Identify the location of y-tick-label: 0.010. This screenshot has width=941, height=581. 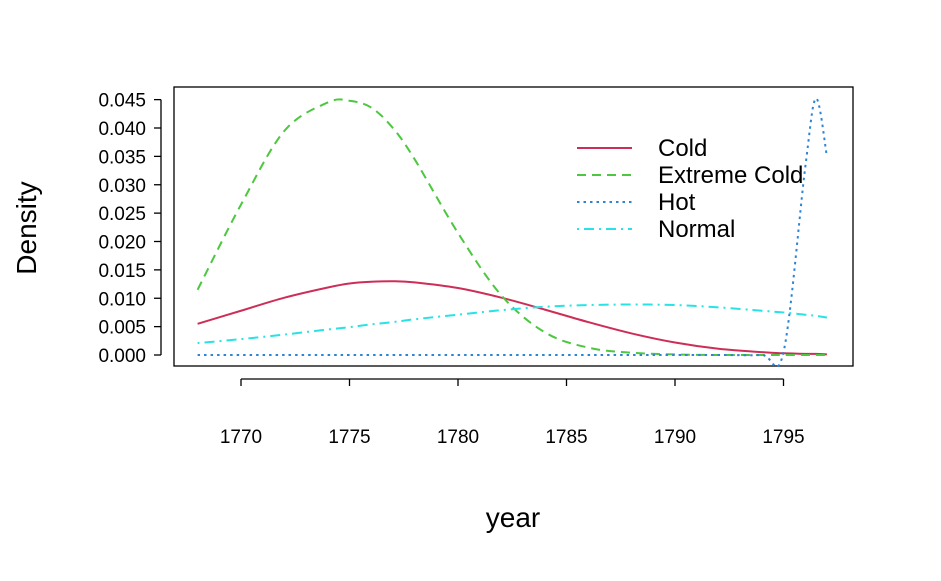
(122, 299).